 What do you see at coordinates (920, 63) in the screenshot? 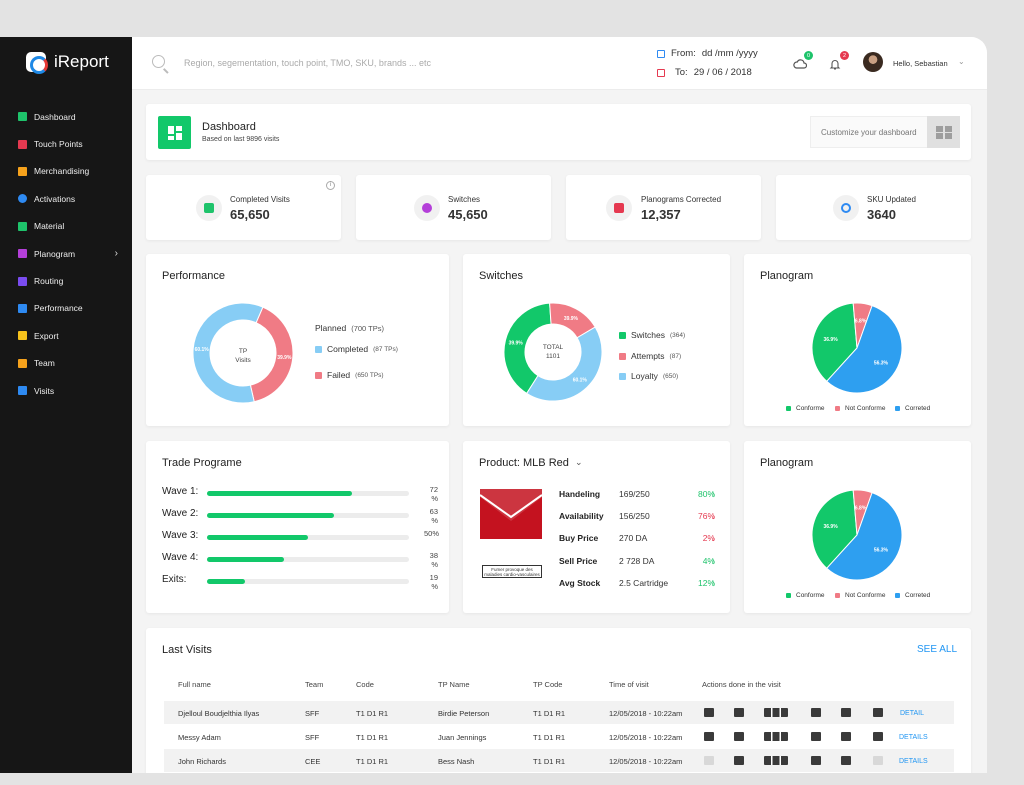
I see `user-greeting: Hello, Sebastian` at bounding box center [920, 63].